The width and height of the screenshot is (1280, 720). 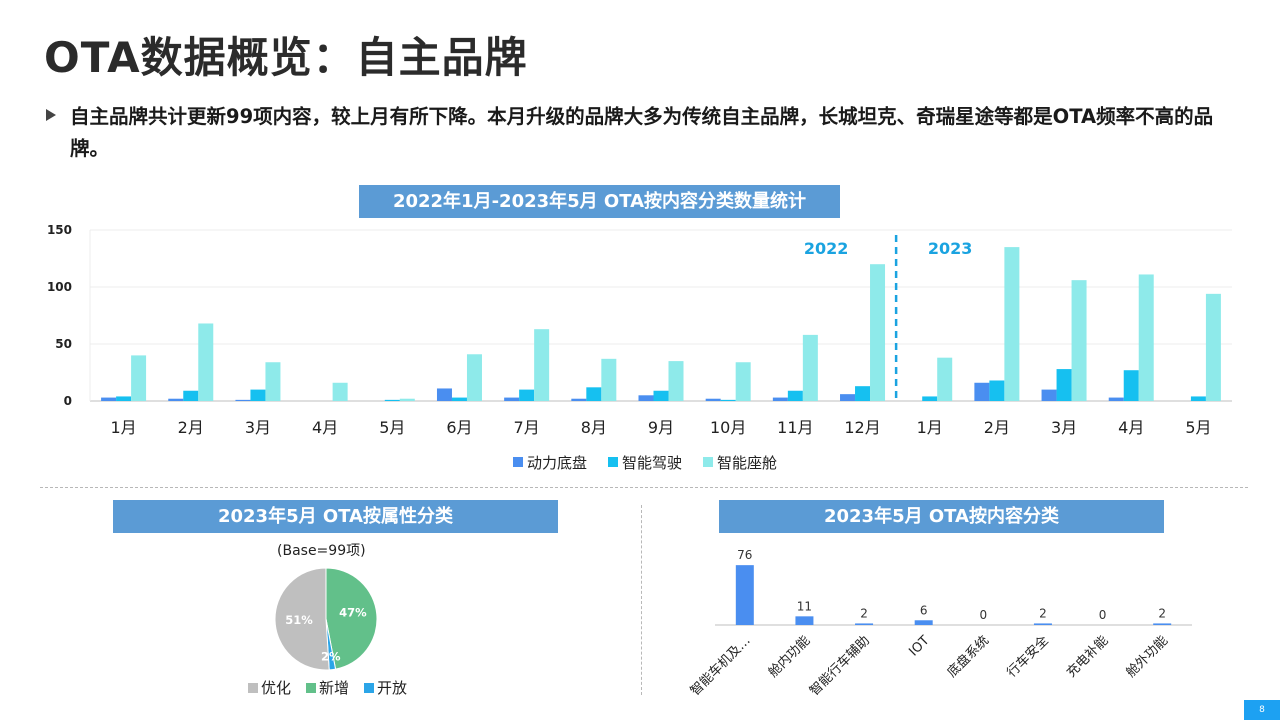 I want to click on legend-label: 动力底盘, so click(x=557, y=463).